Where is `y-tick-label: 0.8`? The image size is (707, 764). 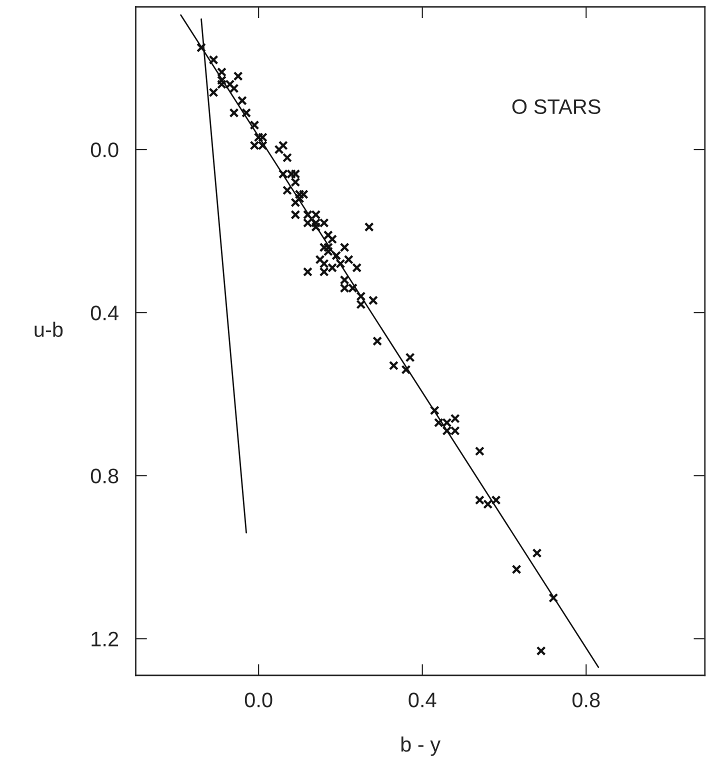
y-tick-label: 0.8 is located at coordinates (104, 476).